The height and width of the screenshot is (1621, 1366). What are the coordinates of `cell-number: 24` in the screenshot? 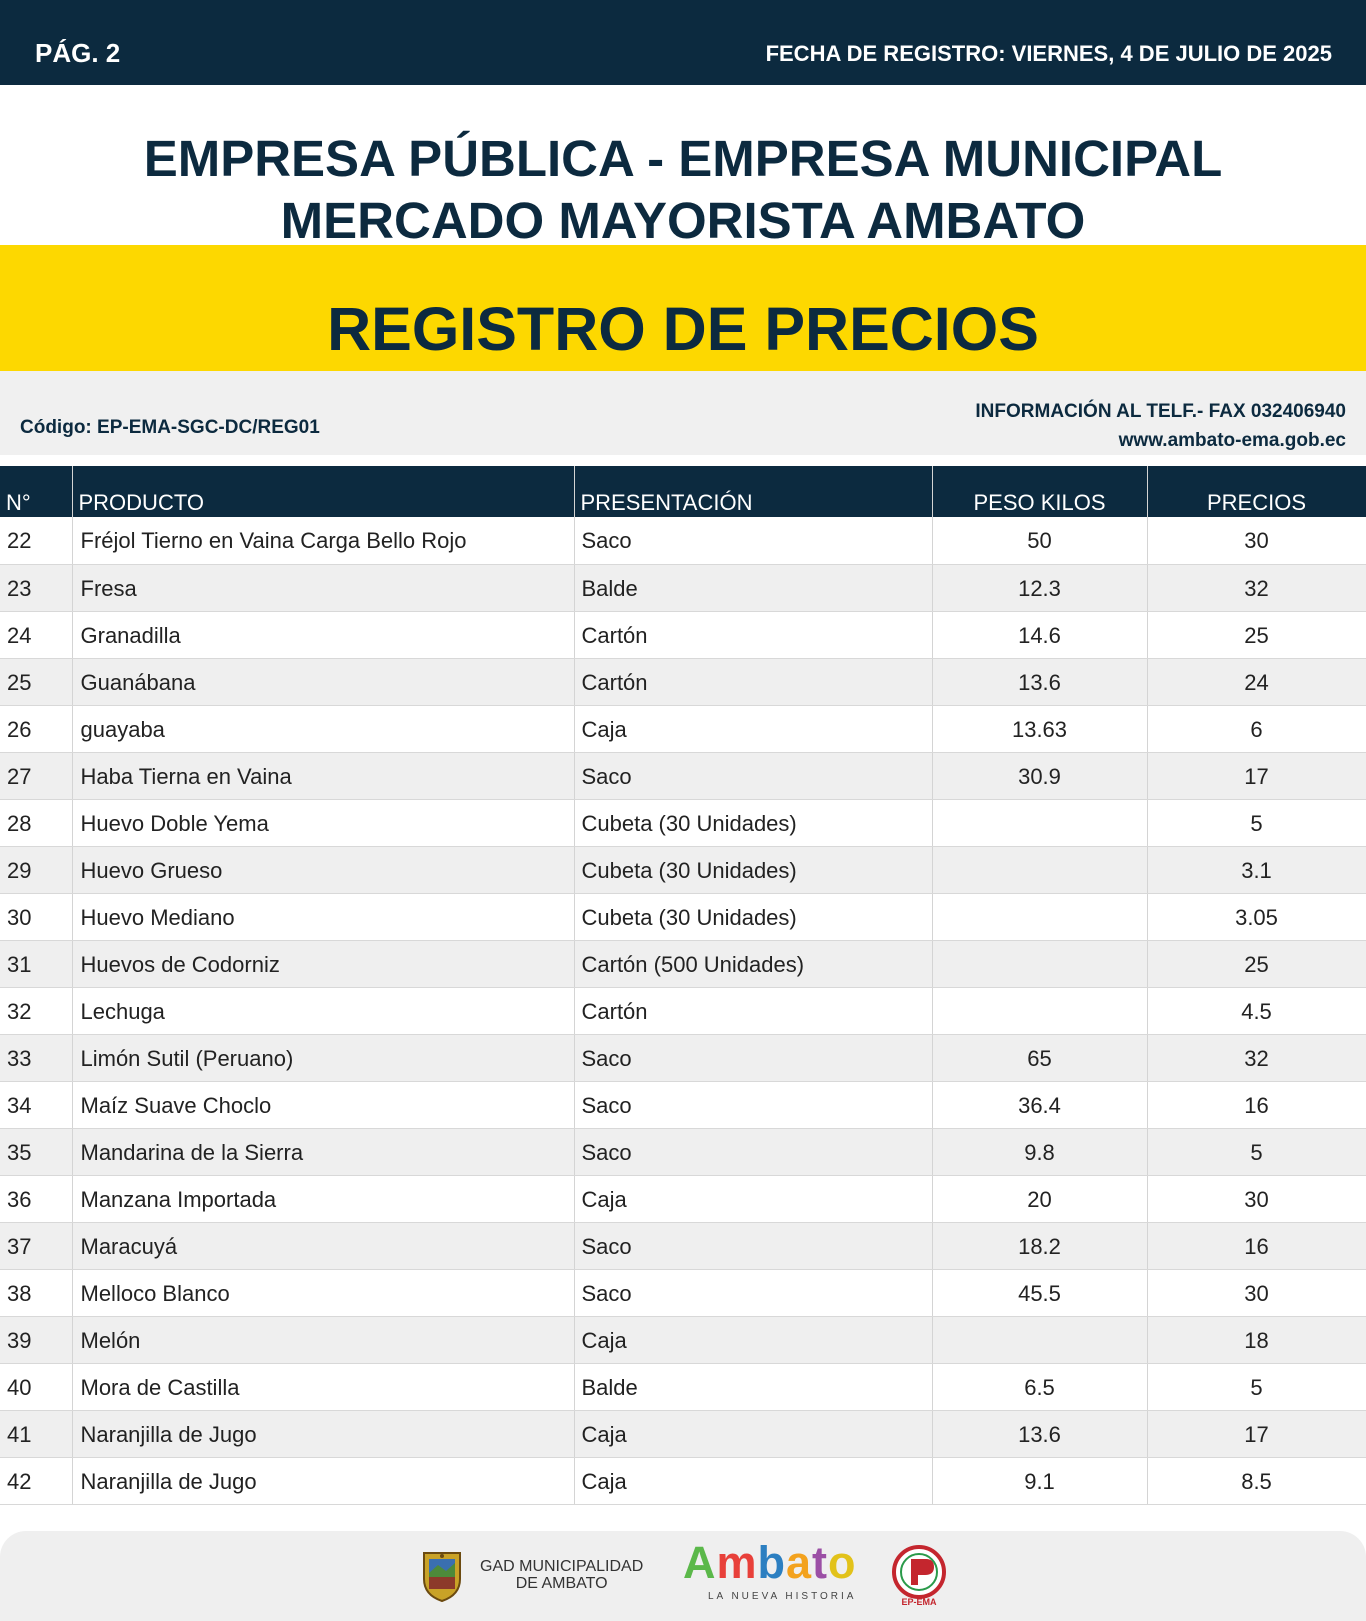 It's located at (36, 635).